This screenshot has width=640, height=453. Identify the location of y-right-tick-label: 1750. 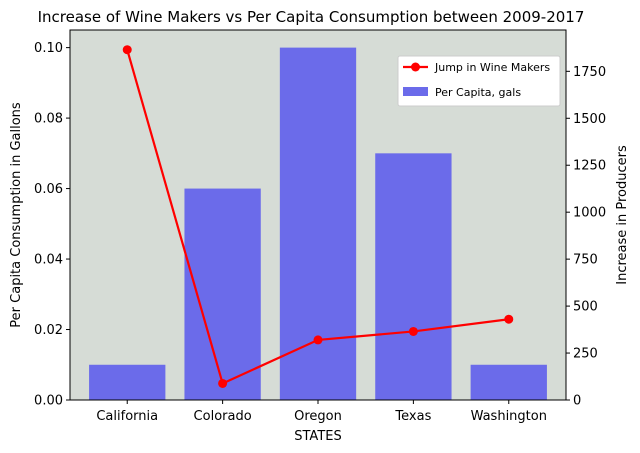
(589, 72).